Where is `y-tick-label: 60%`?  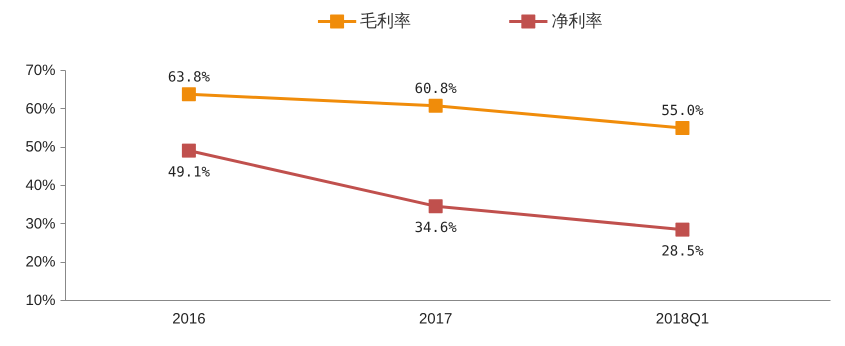
y-tick-label: 60% is located at coordinates (40, 109).